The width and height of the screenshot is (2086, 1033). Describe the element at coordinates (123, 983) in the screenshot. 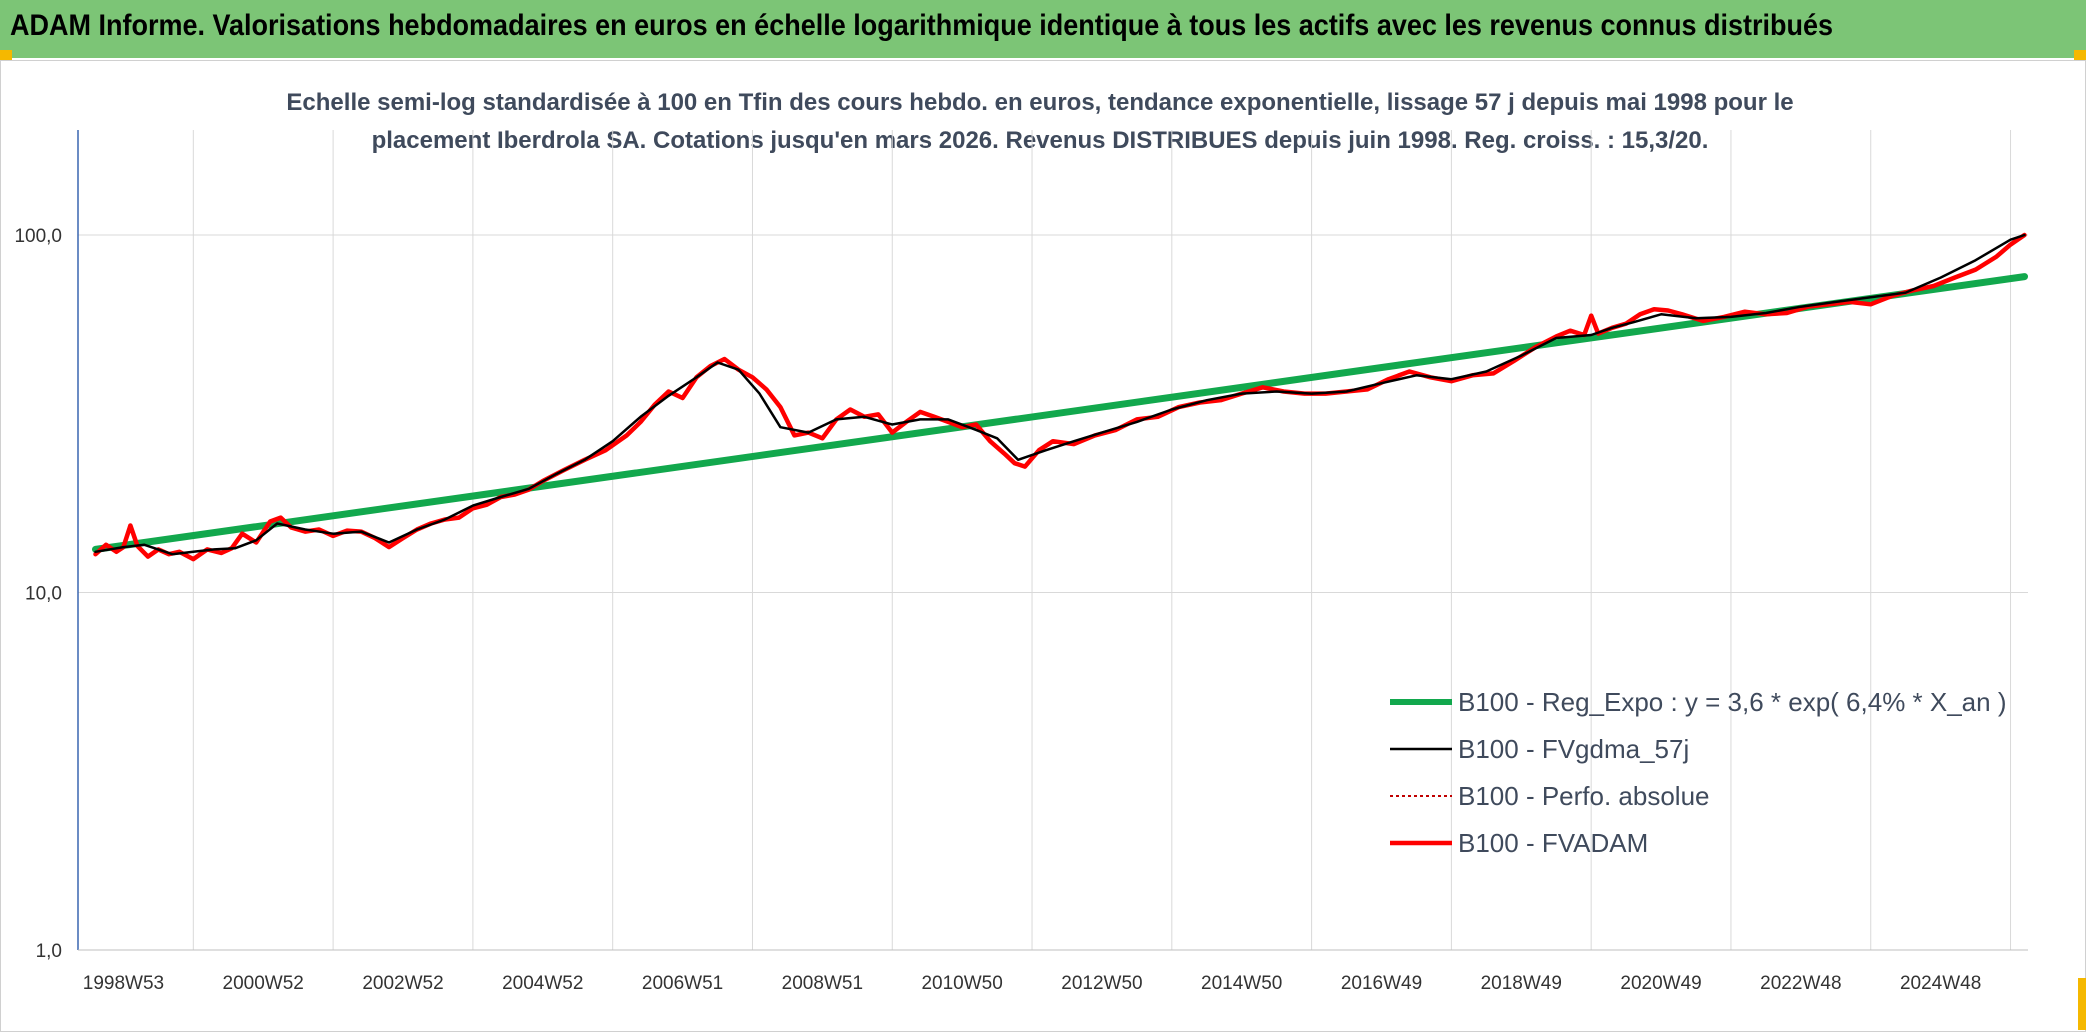

I see `x-tick-label: 1998W53` at that location.